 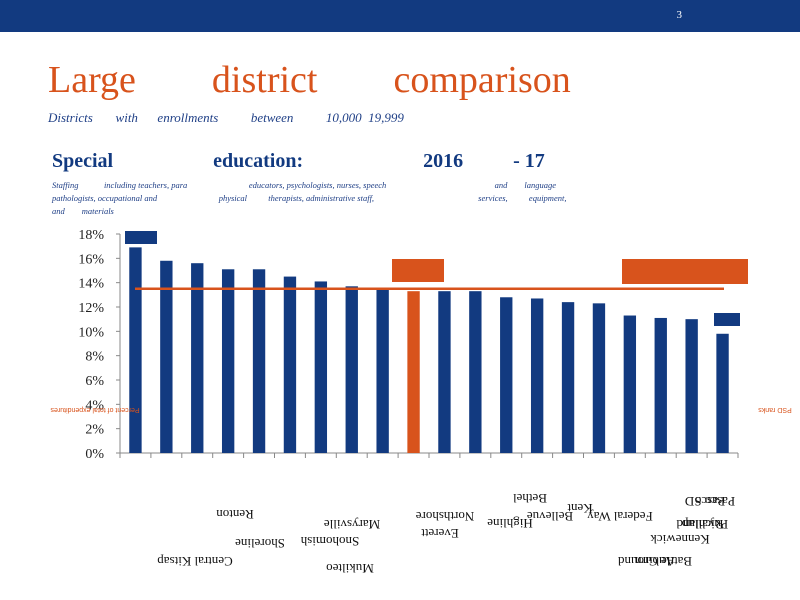 What do you see at coordinates (400, 16) in the screenshot?
I see `top-bar: 3` at bounding box center [400, 16].